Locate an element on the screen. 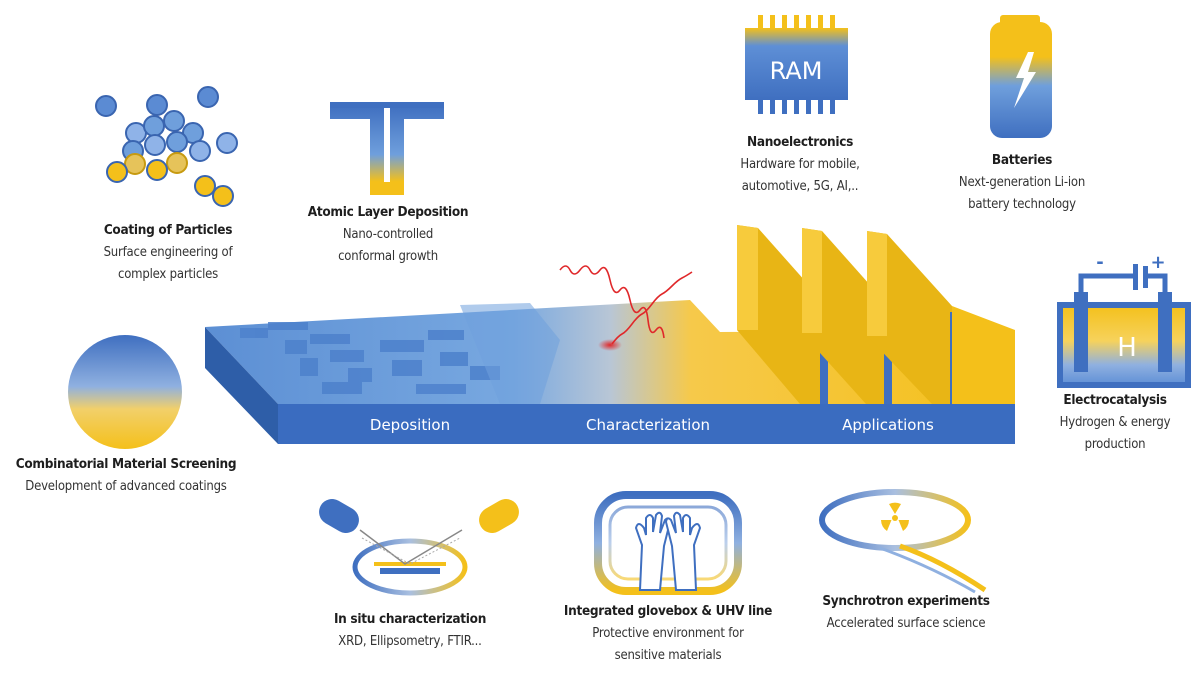  nano-desc-2: automotive, 5G, AI,.. is located at coordinates (800, 186).